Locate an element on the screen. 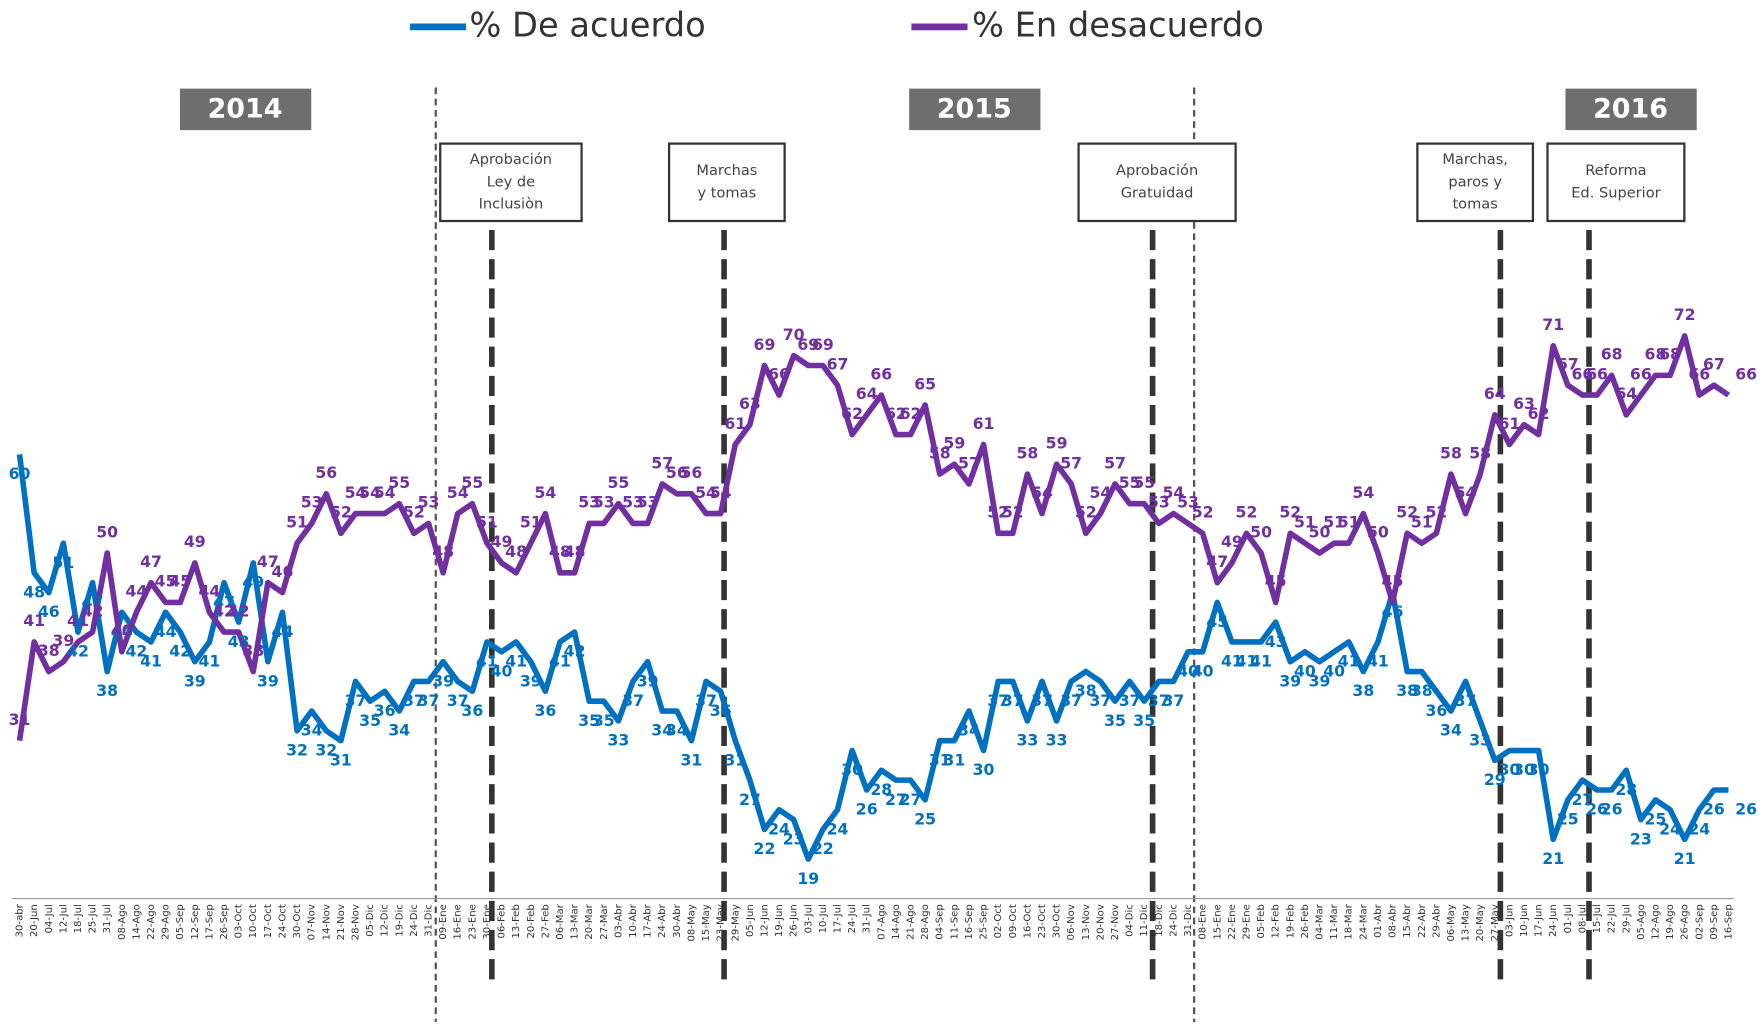 This screenshot has height=1026, width=1760. annotation-text: Marchas is located at coordinates (726, 170).